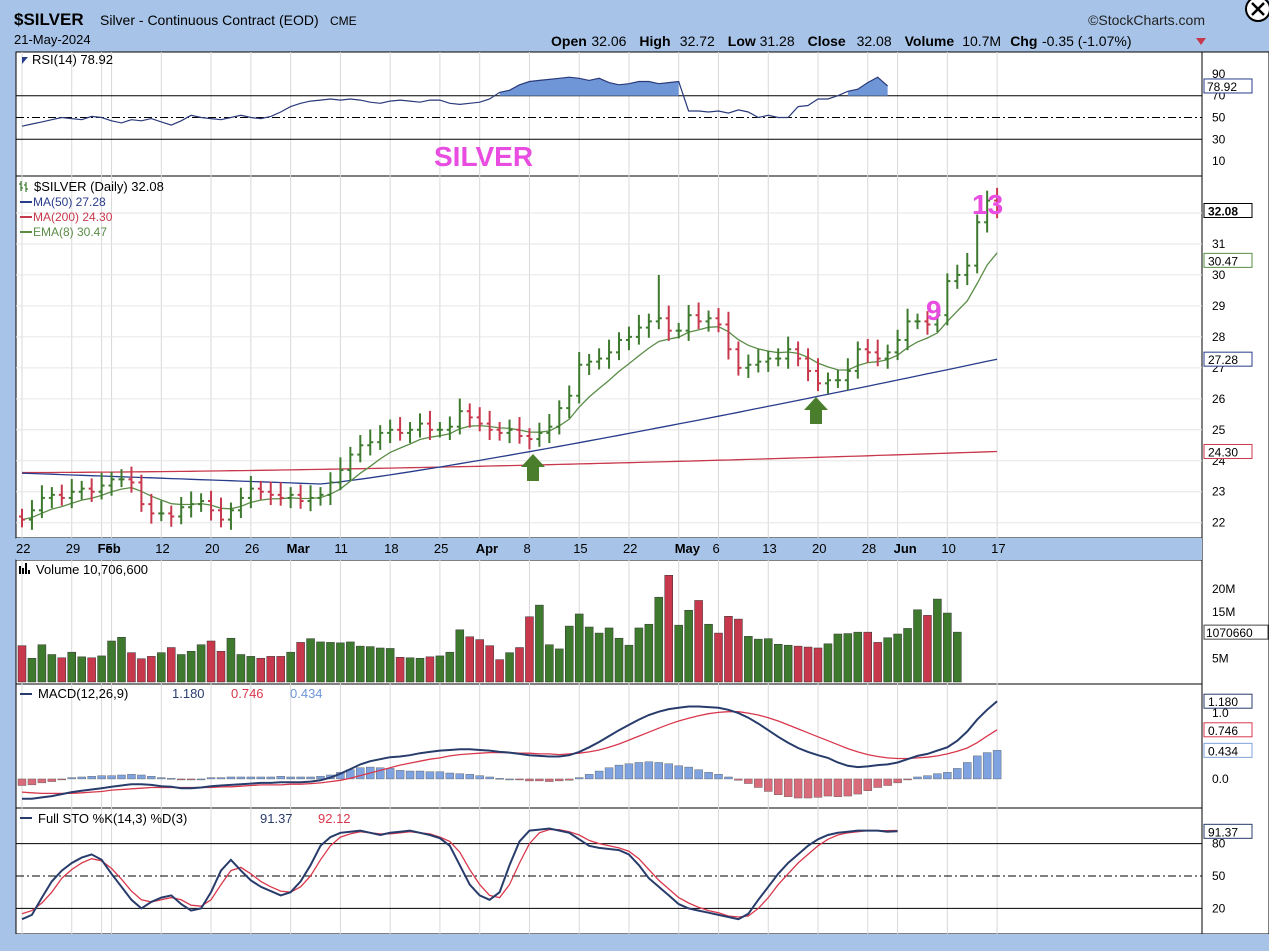  What do you see at coordinates (70, 232) in the screenshot?
I see `legend-label: EMA(8) 30.47` at bounding box center [70, 232].